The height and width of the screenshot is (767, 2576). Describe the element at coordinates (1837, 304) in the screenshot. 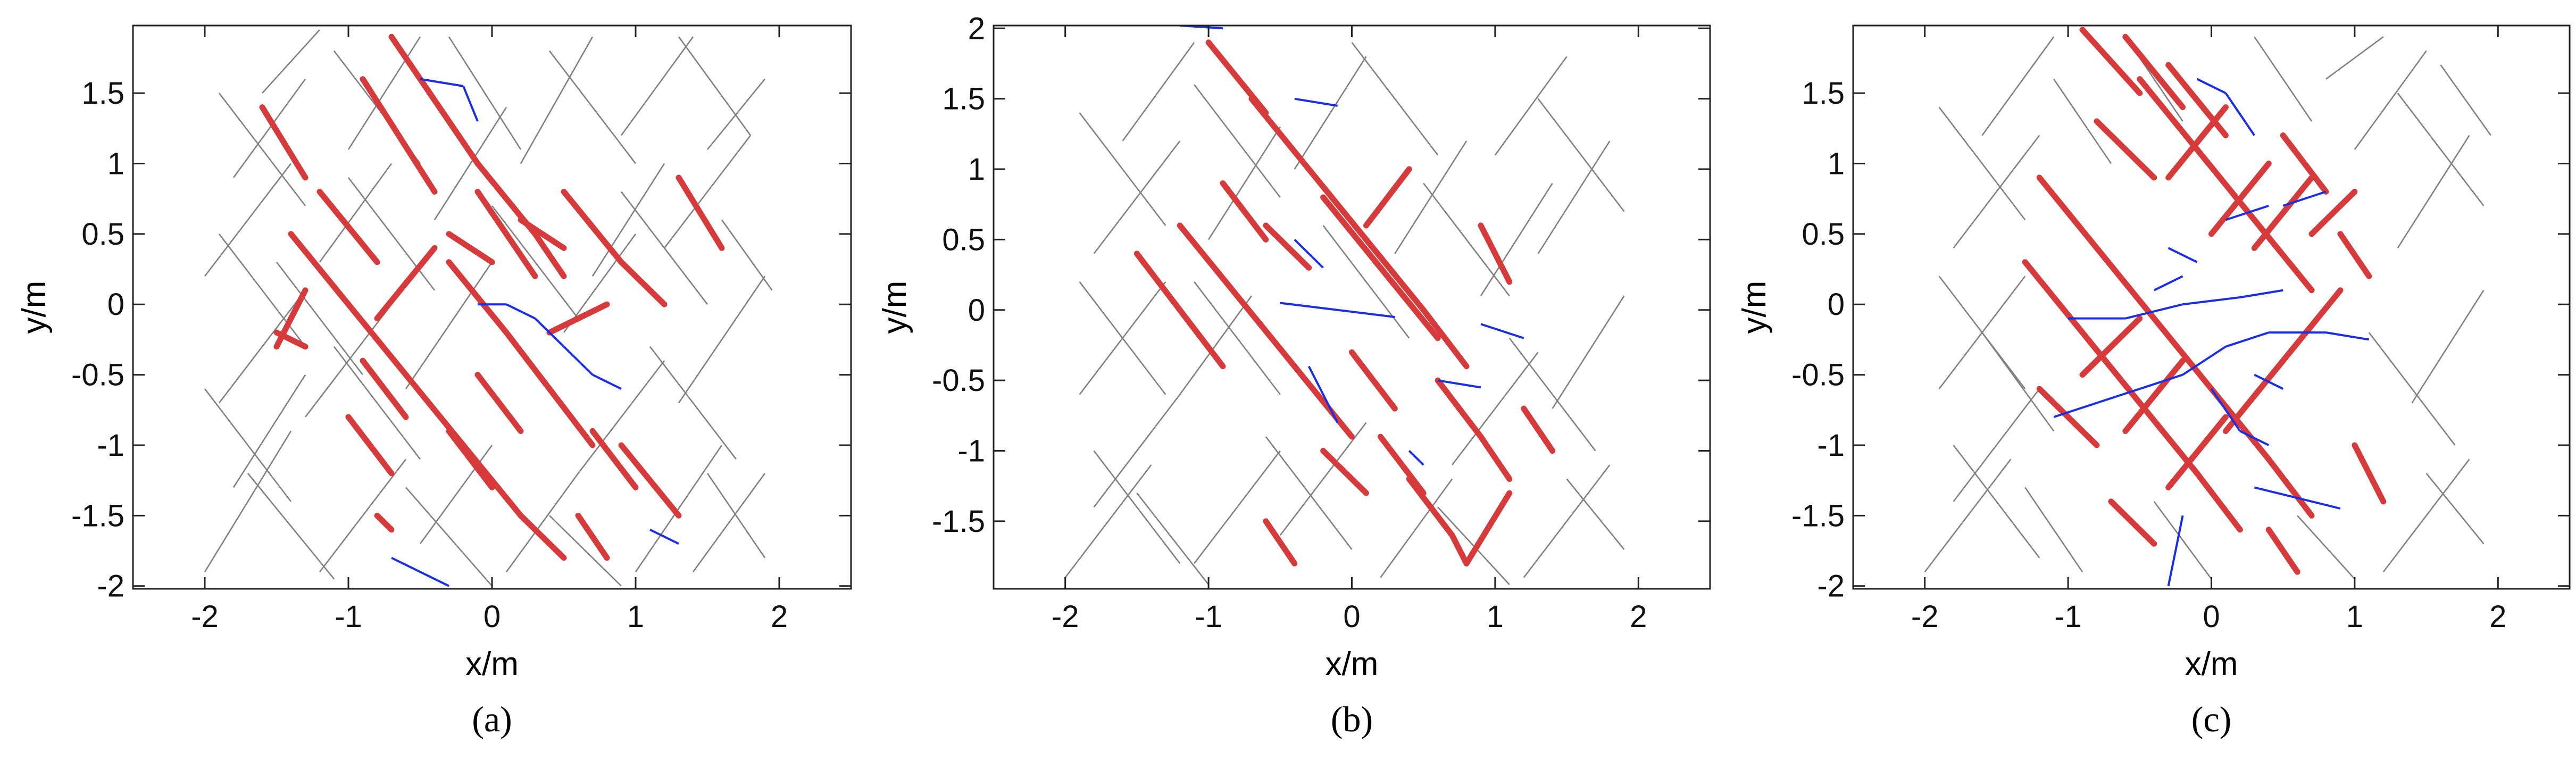

I see `panel-c-y-tick-label: 0` at that location.